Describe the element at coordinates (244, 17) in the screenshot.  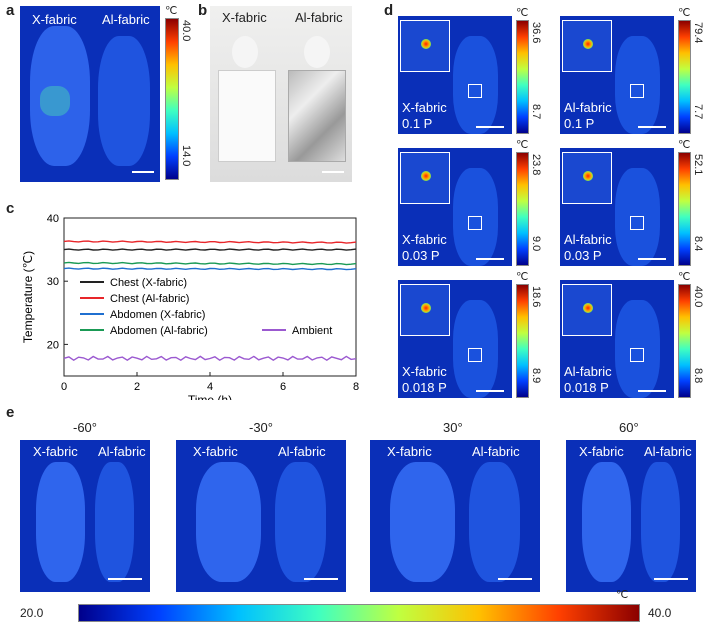
I see `panel-b-label-xfabric: X-fabric` at that location.